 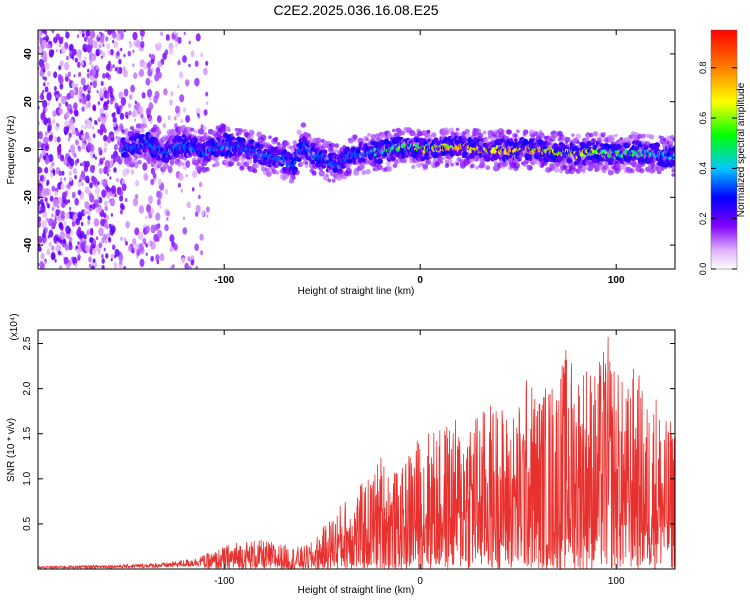 What do you see at coordinates (28, 102) in the screenshot?
I see `y-tick-label: 20` at bounding box center [28, 102].